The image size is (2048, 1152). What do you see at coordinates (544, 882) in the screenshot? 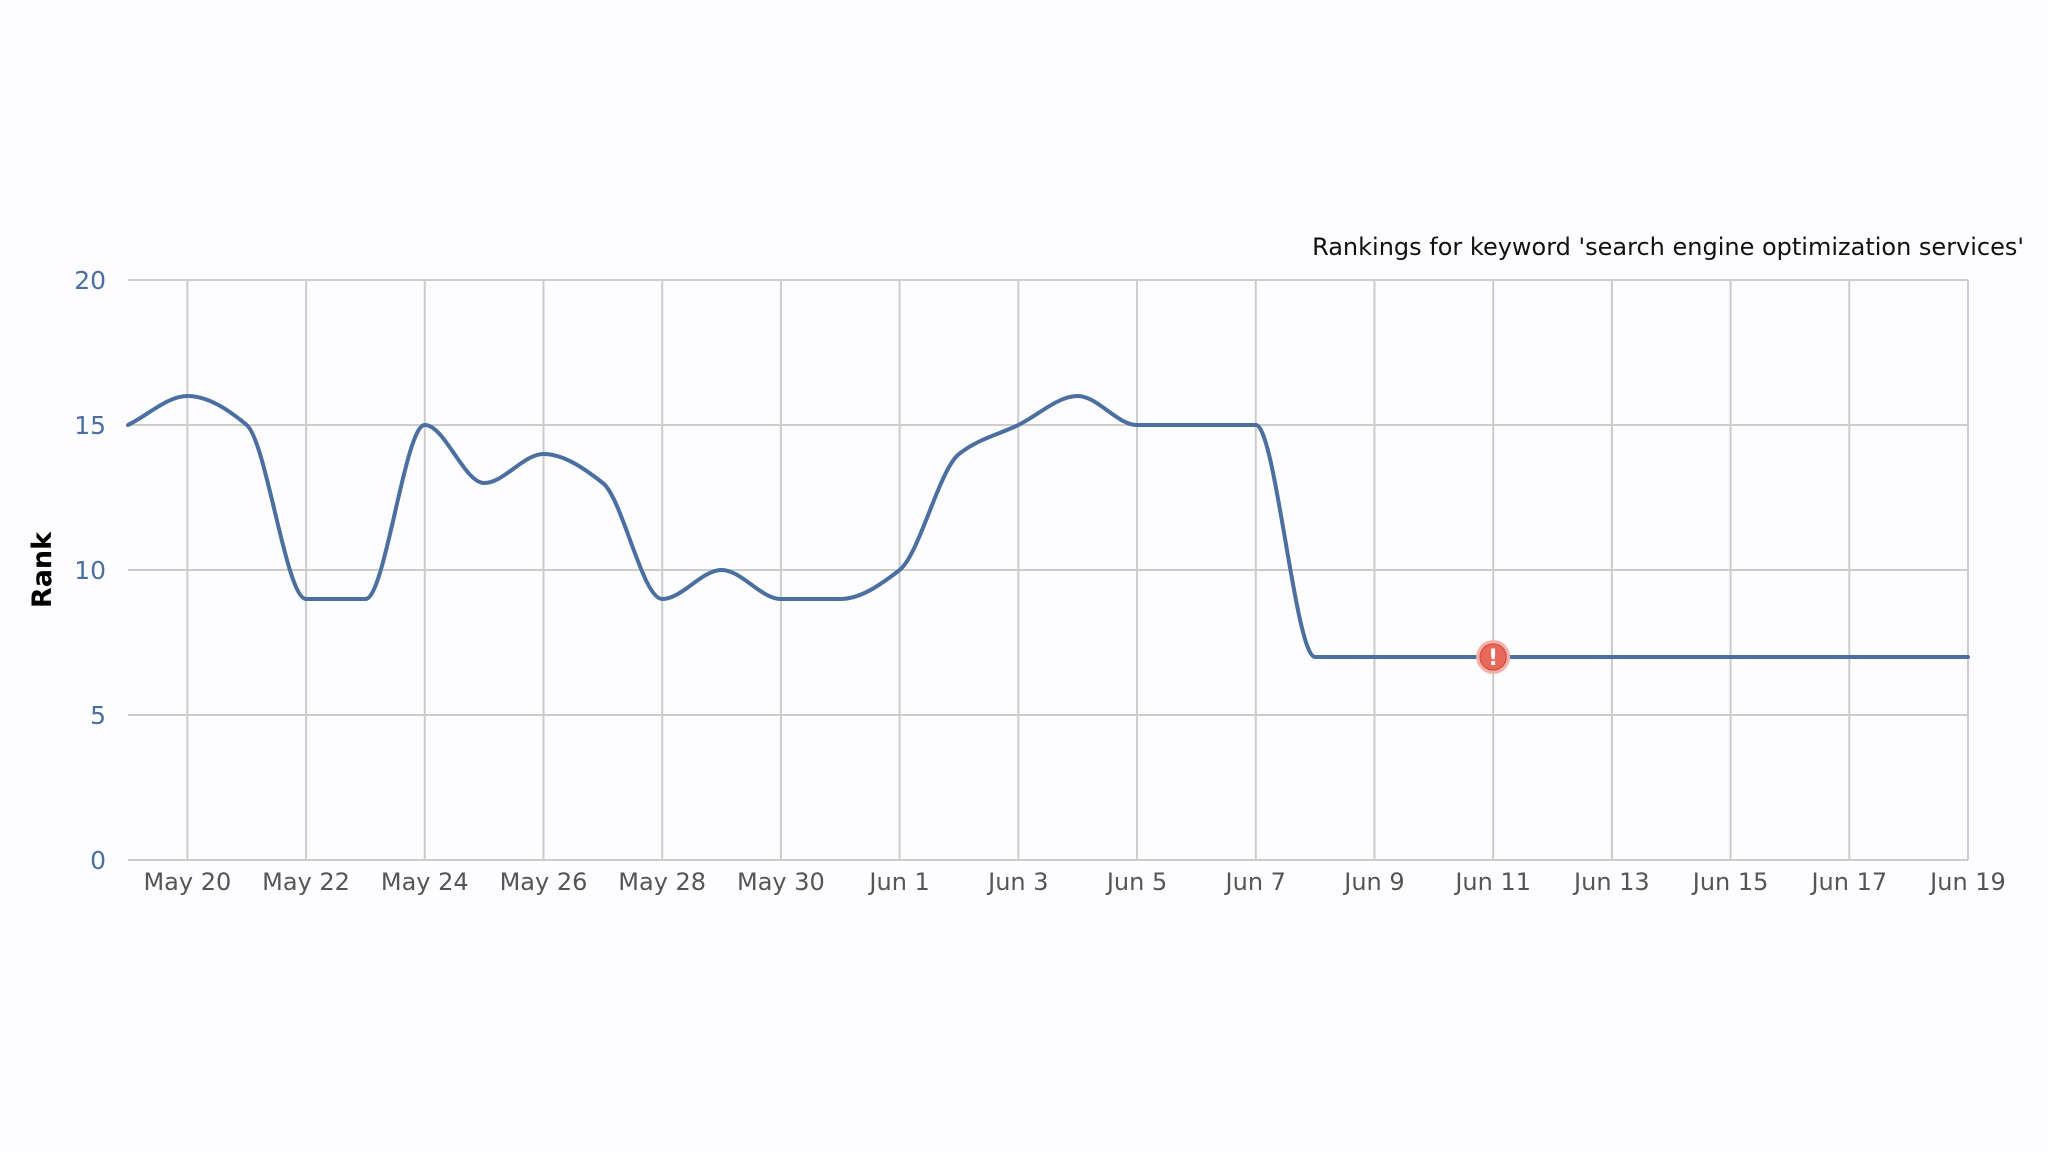
I see `x-tick-label: May 26` at bounding box center [544, 882].